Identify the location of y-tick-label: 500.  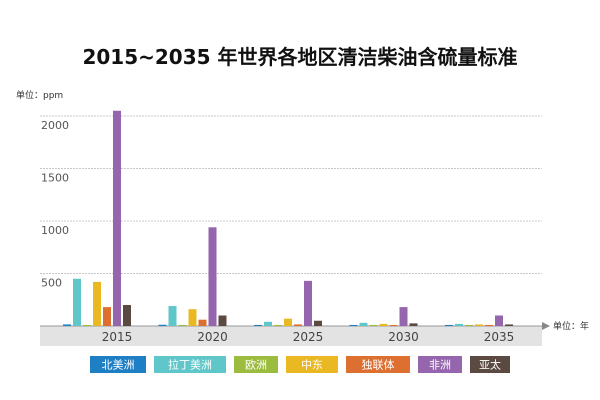
(51, 283).